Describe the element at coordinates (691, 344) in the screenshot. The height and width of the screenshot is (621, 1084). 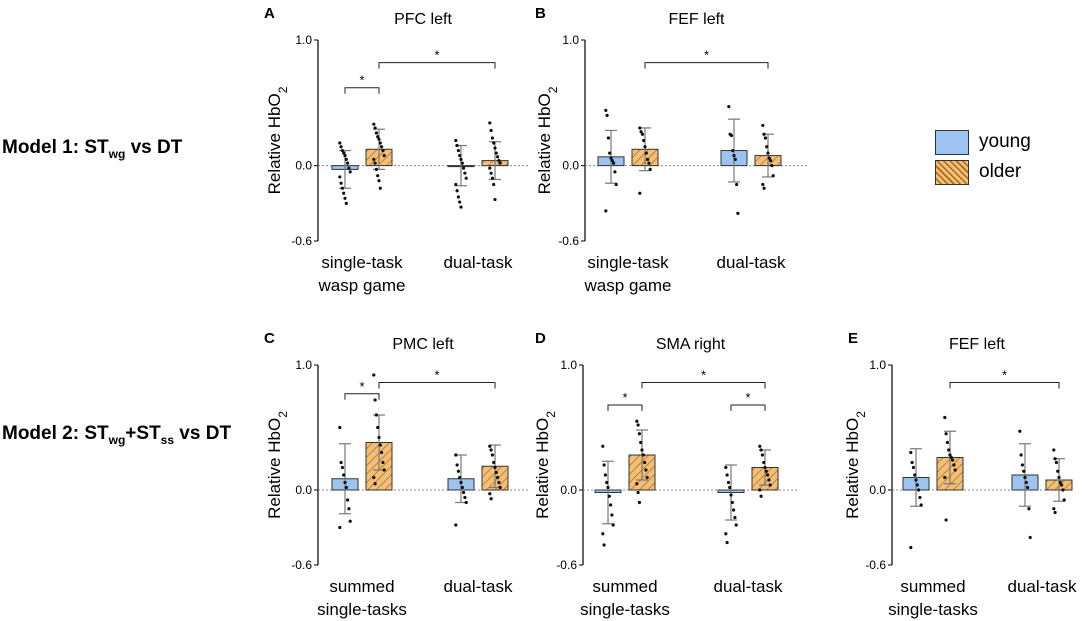
I see `panel-title: SMA right` at that location.